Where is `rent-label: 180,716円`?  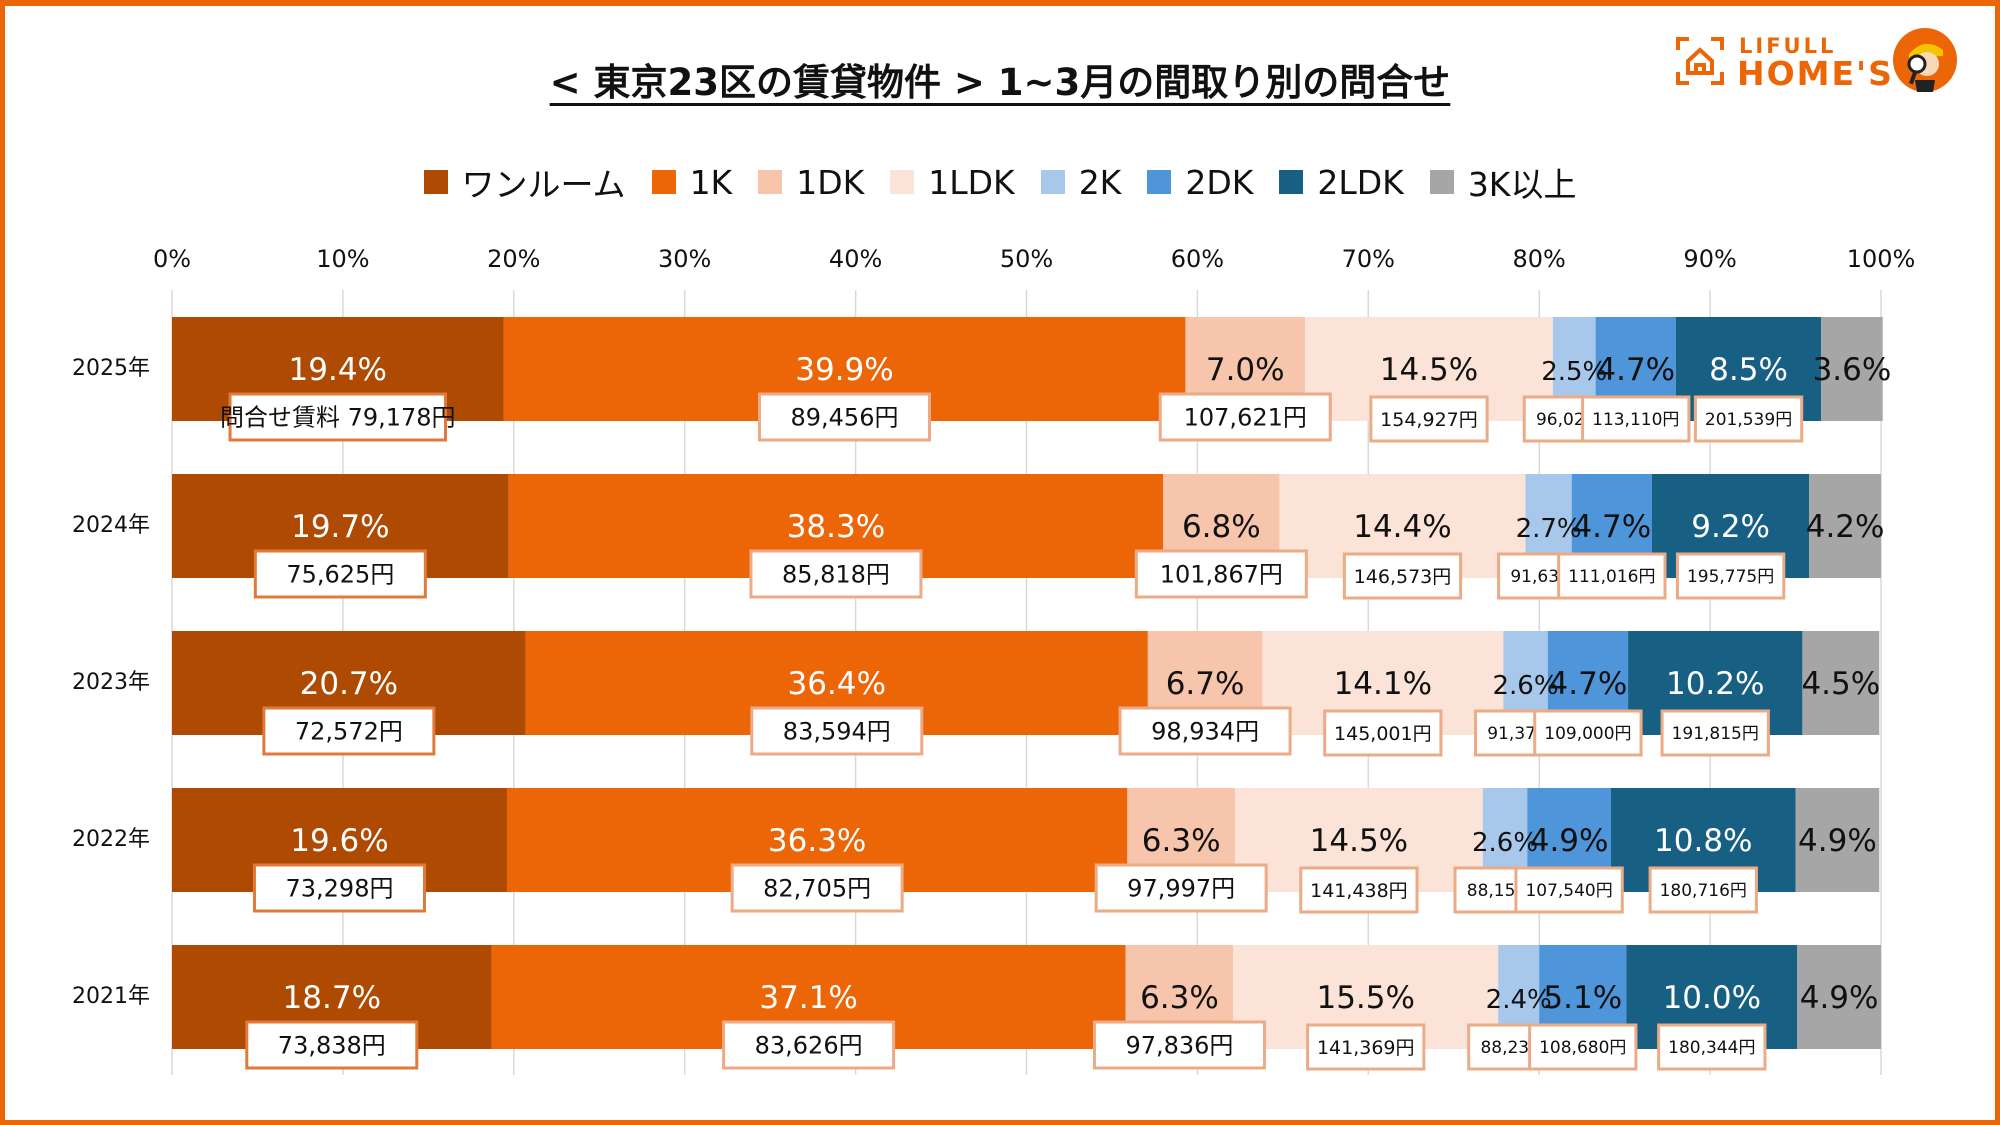
rent-label: 180,716円 is located at coordinates (1703, 891).